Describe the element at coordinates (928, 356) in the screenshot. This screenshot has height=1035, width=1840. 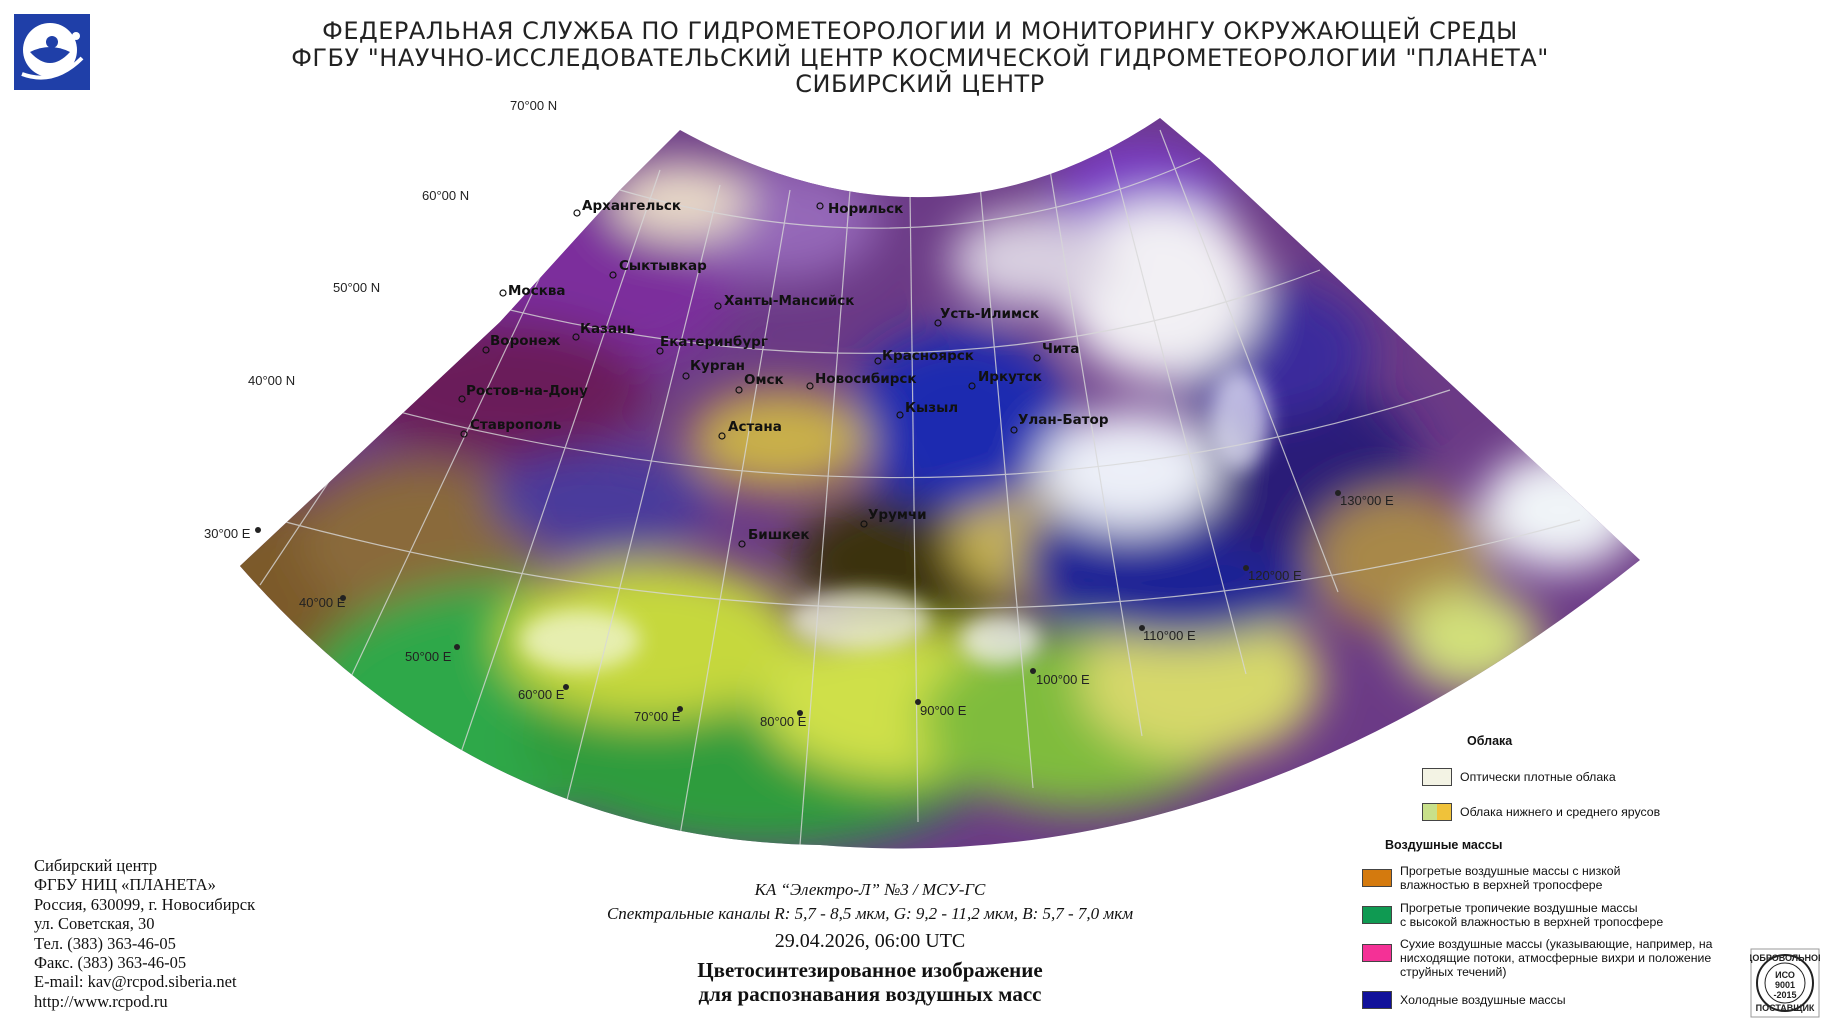
I see `city-label: Красноярск` at that location.